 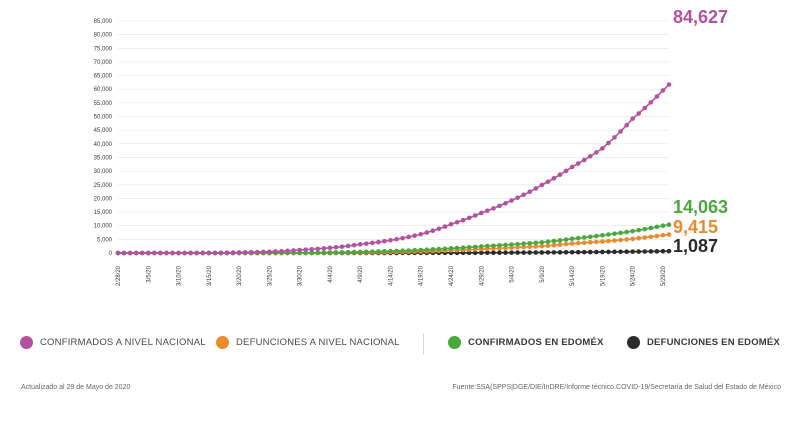 I want to click on series-line, so click(x=394, y=238).